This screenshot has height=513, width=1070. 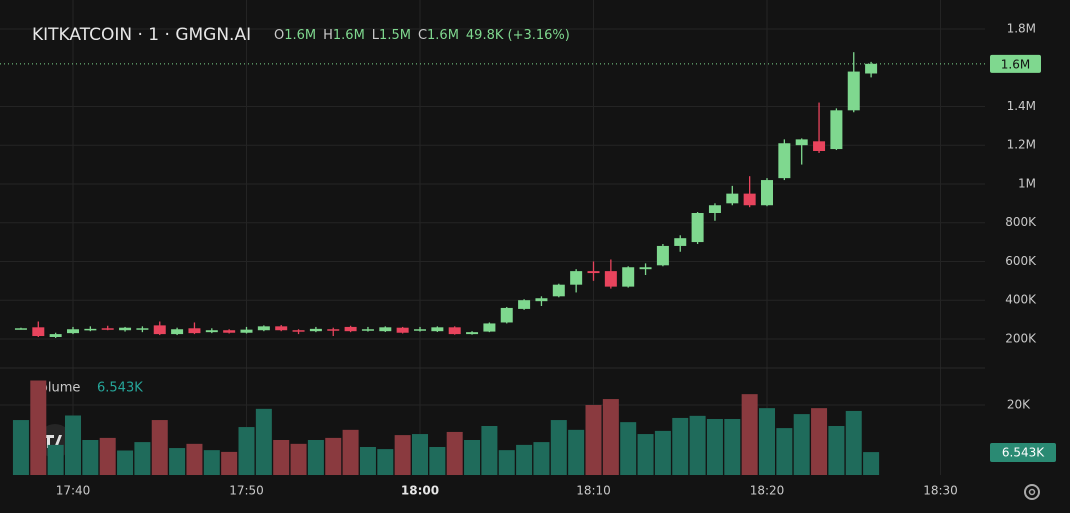 I want to click on y-tick-label: 800K, so click(x=1021, y=222).